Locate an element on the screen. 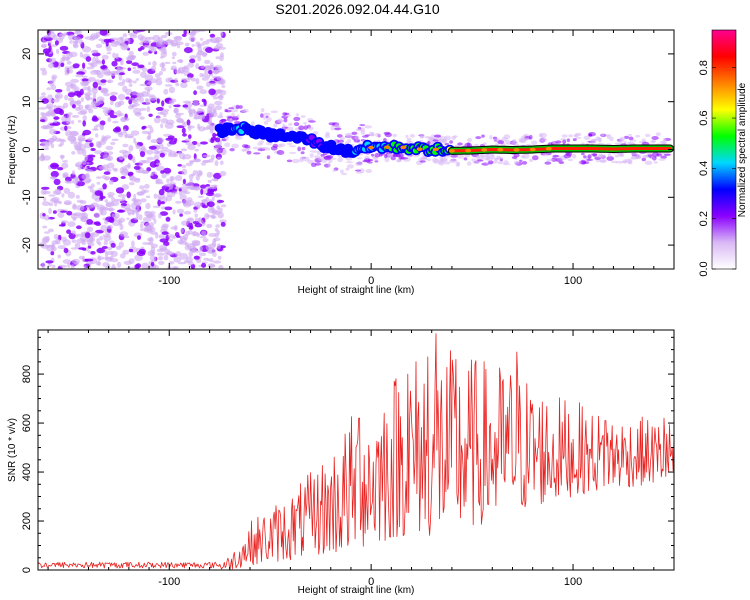 Image resolution: width=750 pixels, height=600 pixels. y-tick-label: 0 is located at coordinates (27, 149).